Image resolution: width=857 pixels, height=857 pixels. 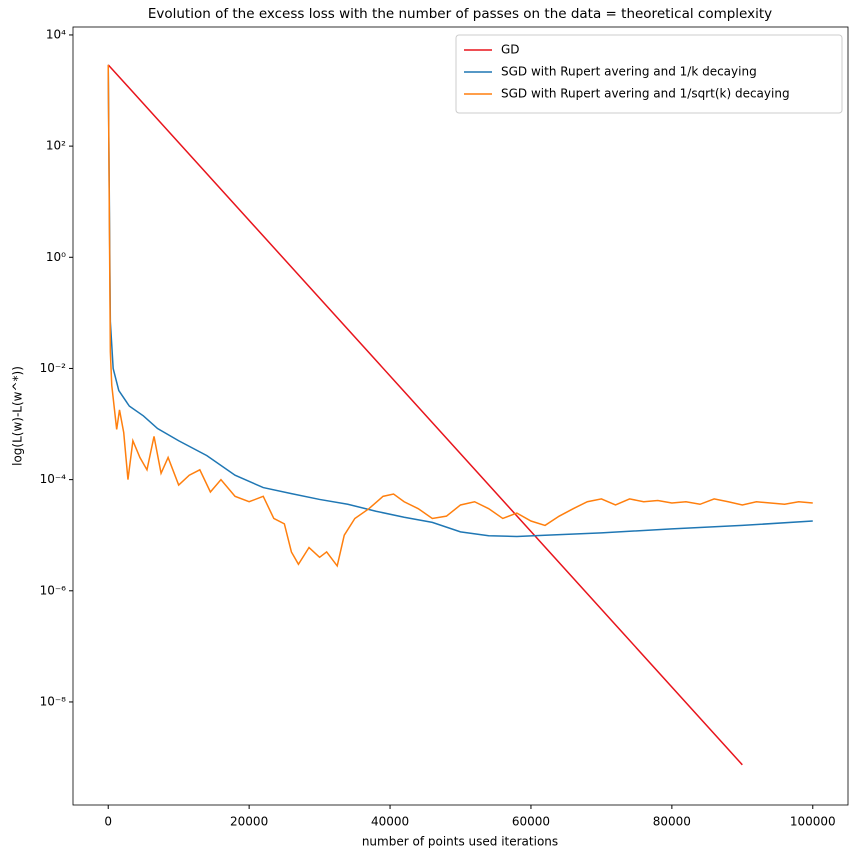 I want to click on y-tick-label: 10⁰, so click(x=56, y=257).